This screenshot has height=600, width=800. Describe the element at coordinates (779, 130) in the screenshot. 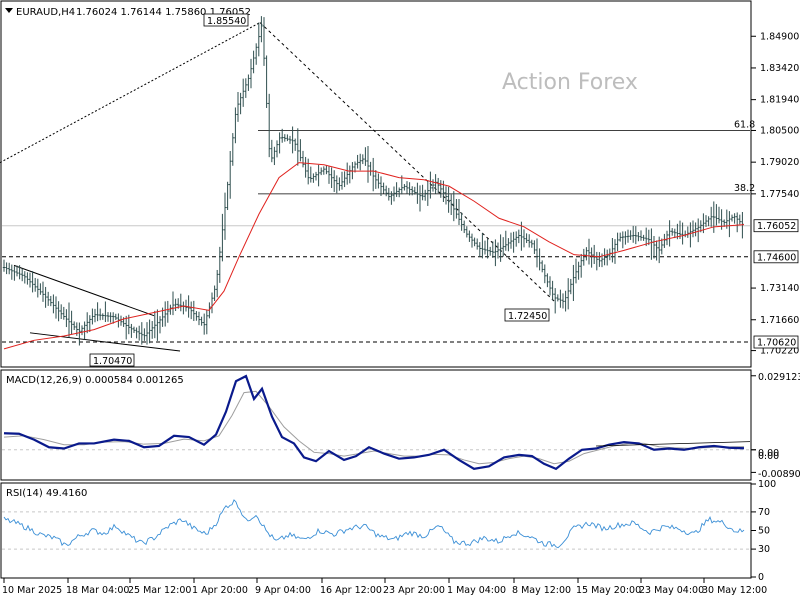

I see `y-tick-label: 1.80500` at that location.